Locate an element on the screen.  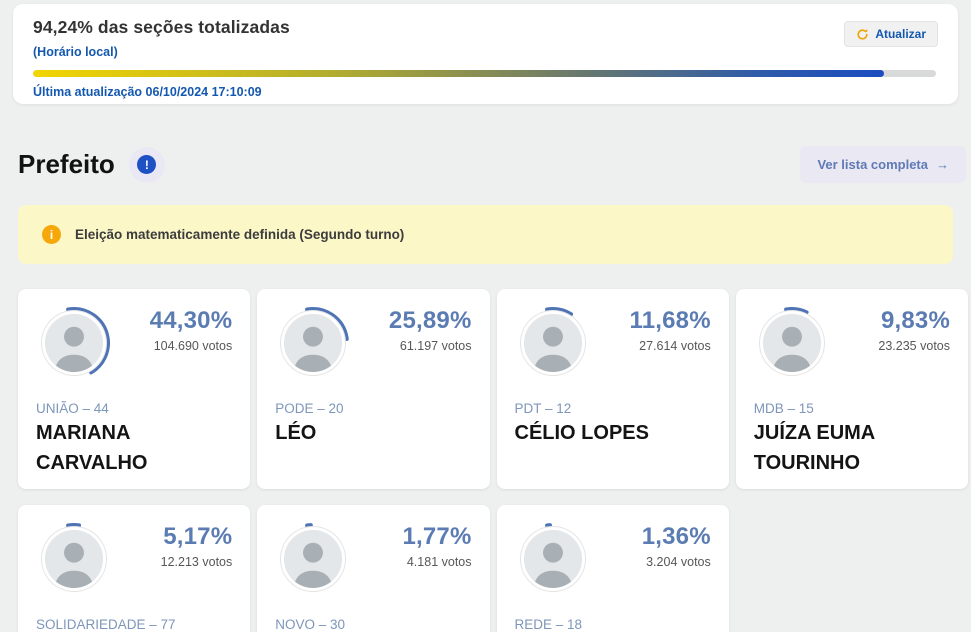
candidate-name: MARIANA CARVALHO is located at coordinates (92, 448).